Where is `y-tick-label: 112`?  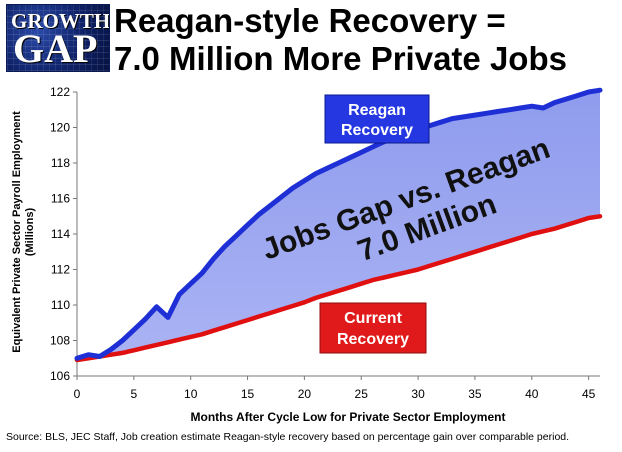
y-tick-label: 112 is located at coordinates (60, 270).